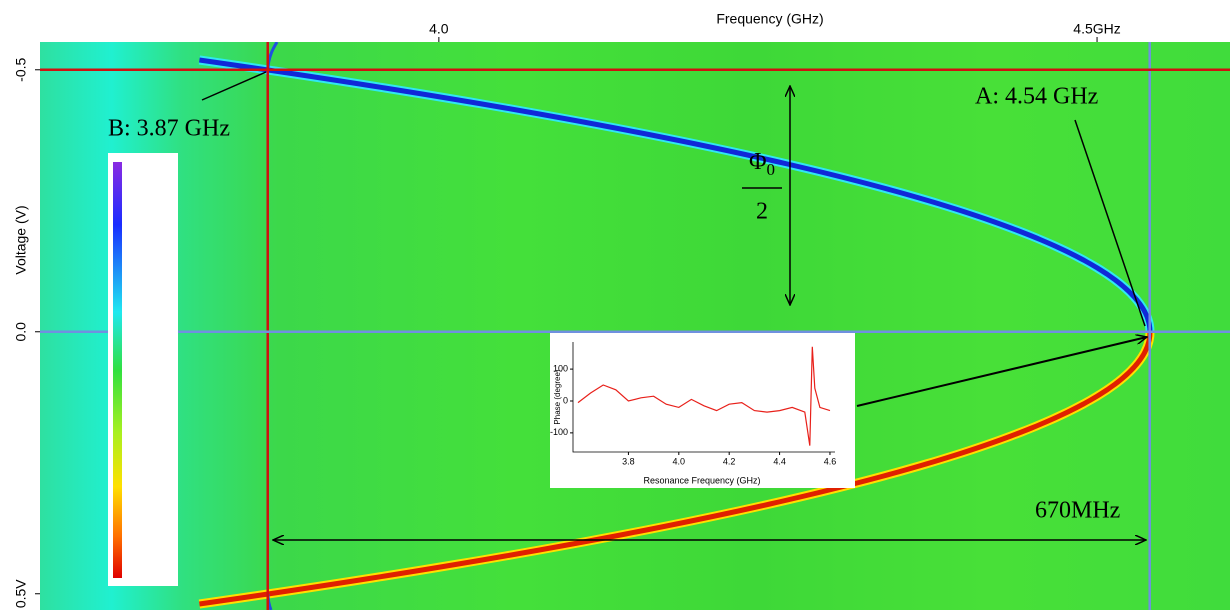  Describe the element at coordinates (1036, 97) in the screenshot. I see `annotation-a: A: 4.54 GHz` at that location.